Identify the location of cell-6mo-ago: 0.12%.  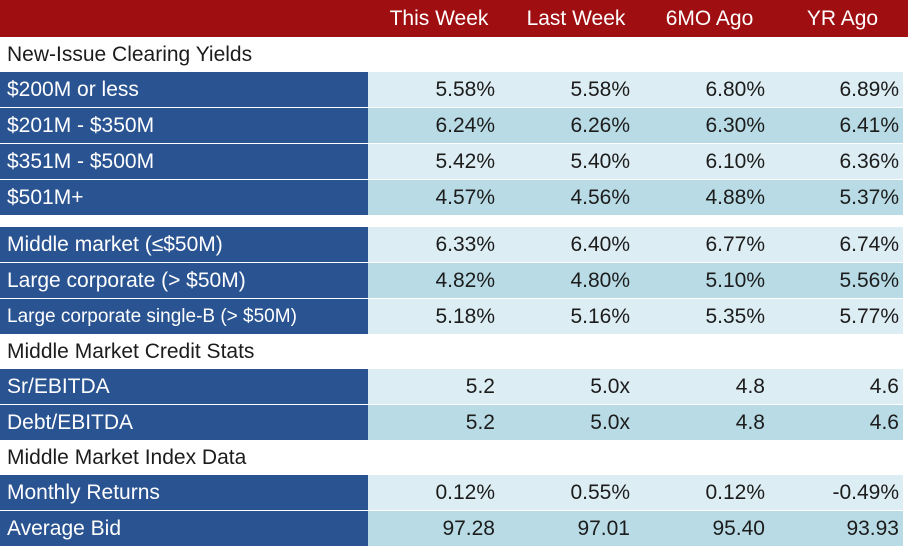
(701, 492).